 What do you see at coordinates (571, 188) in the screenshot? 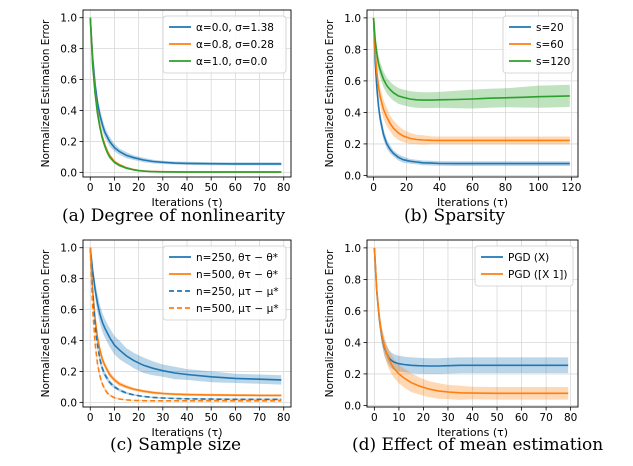
I see `x-tick-label: 120` at bounding box center [571, 188].